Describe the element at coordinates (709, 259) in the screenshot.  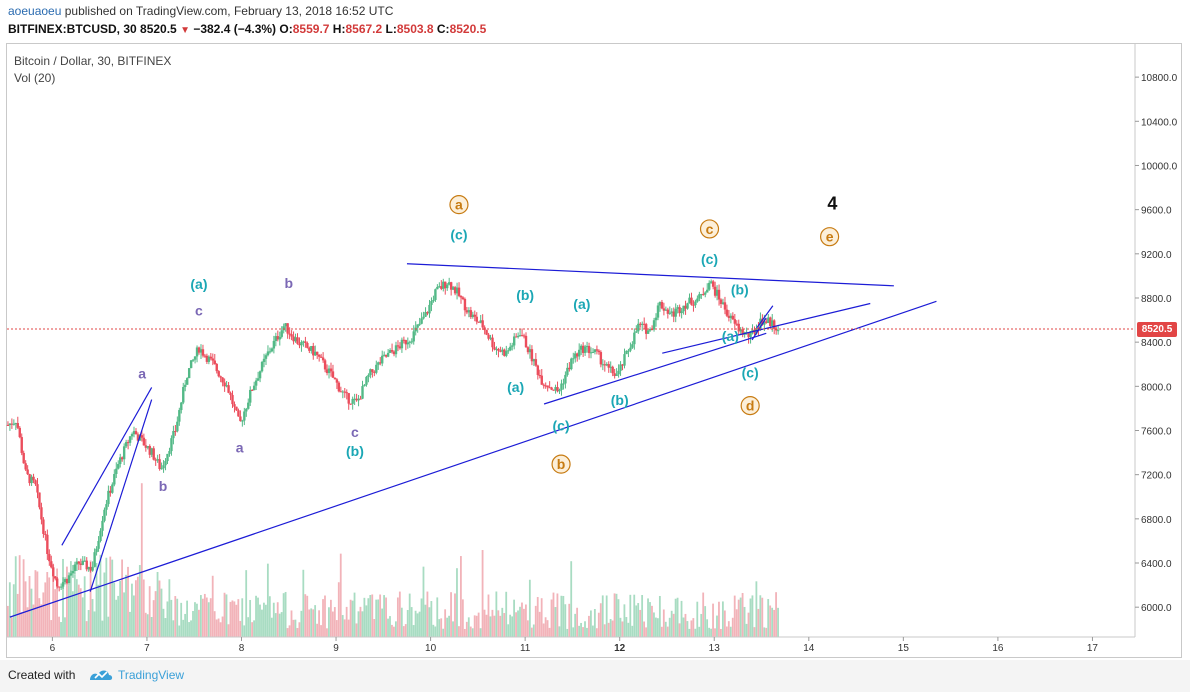
I see `wave-label: (c)` at that location.